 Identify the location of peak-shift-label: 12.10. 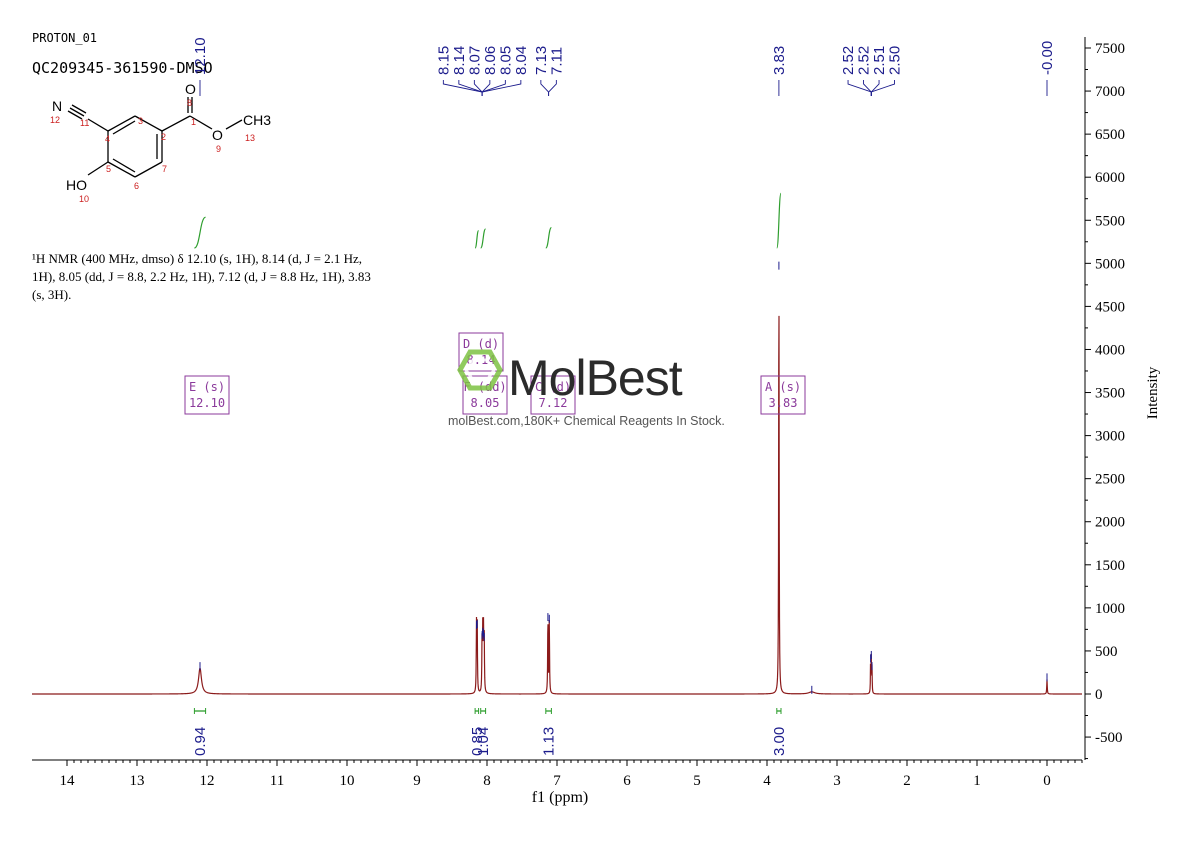
(200, 56).